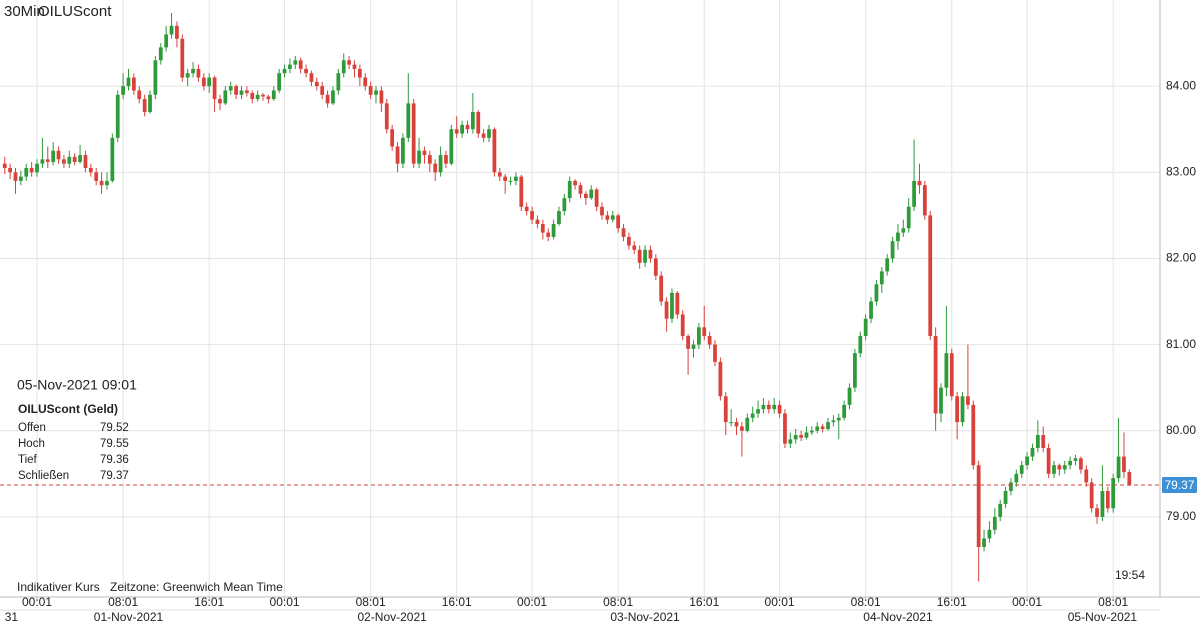 Image resolution: width=1200 pixels, height=630 pixels. I want to click on x-tick-label: 16:01, so click(457, 602).